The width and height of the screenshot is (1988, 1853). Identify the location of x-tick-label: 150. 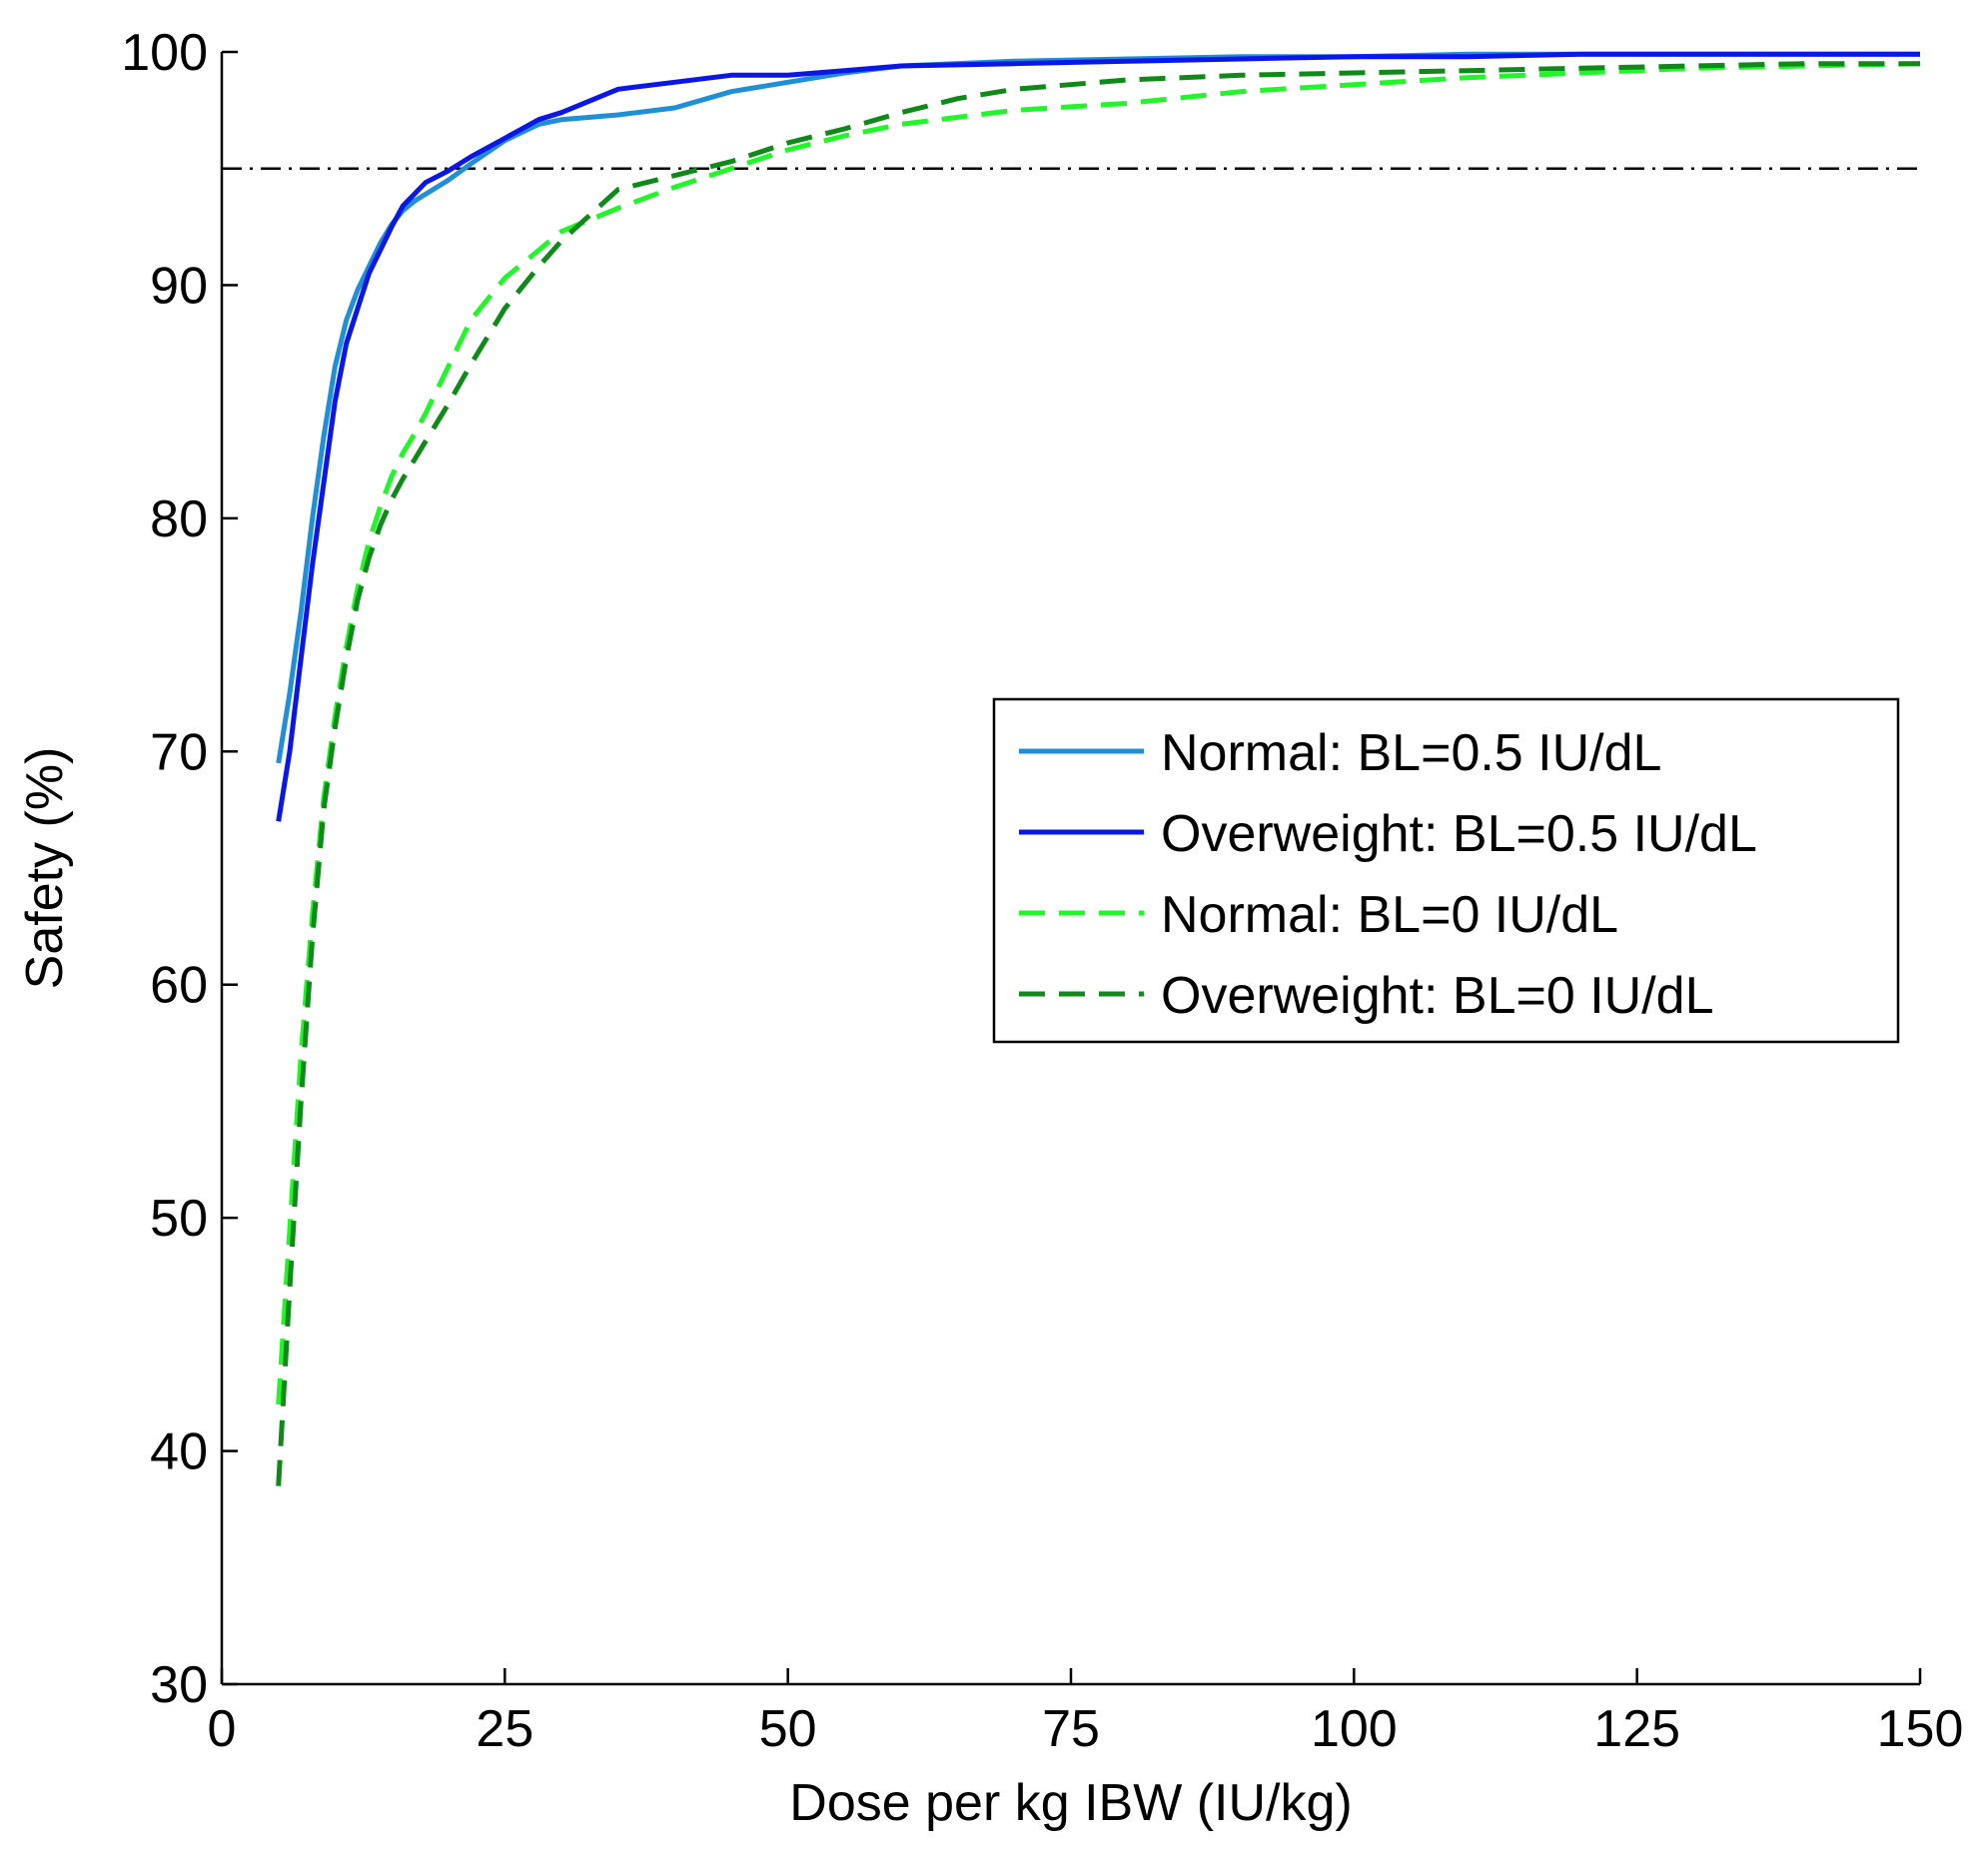
(1920, 1729).